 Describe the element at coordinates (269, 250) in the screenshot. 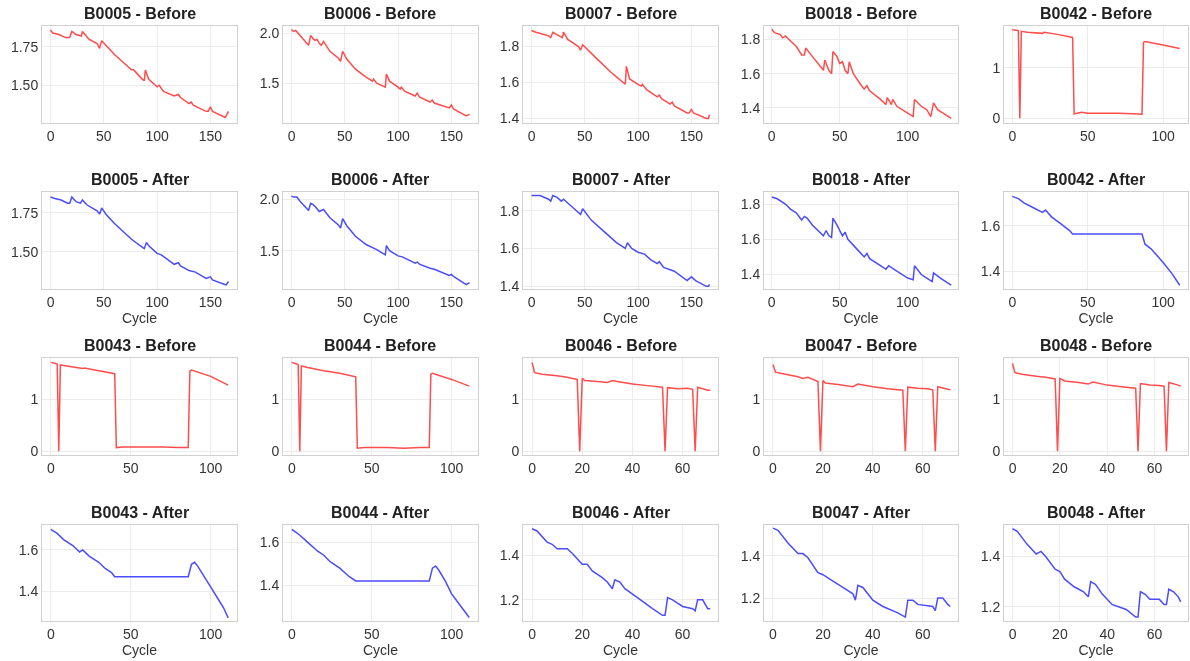

I see `y-tick-label: 1.5` at that location.